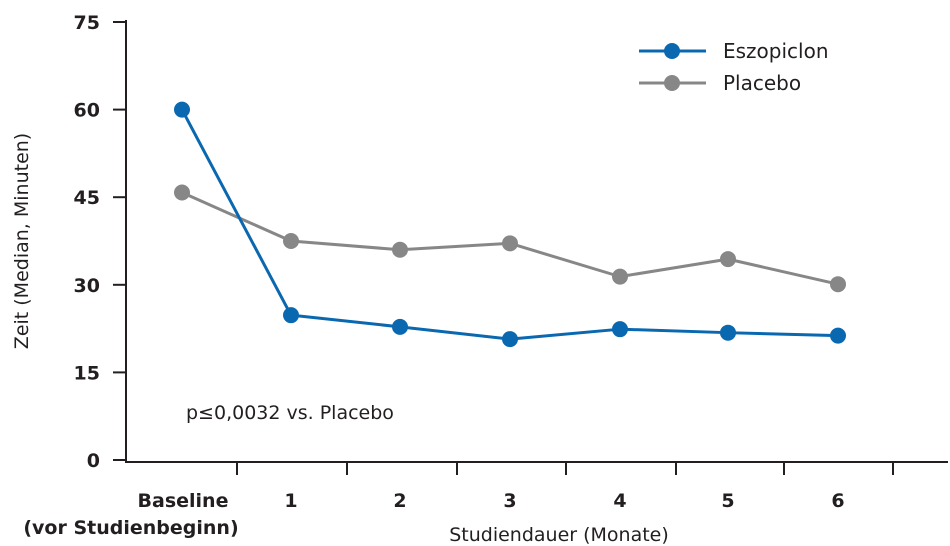  What do you see at coordinates (399, 501) in the screenshot?
I see `x-tick-label: 2` at bounding box center [399, 501].